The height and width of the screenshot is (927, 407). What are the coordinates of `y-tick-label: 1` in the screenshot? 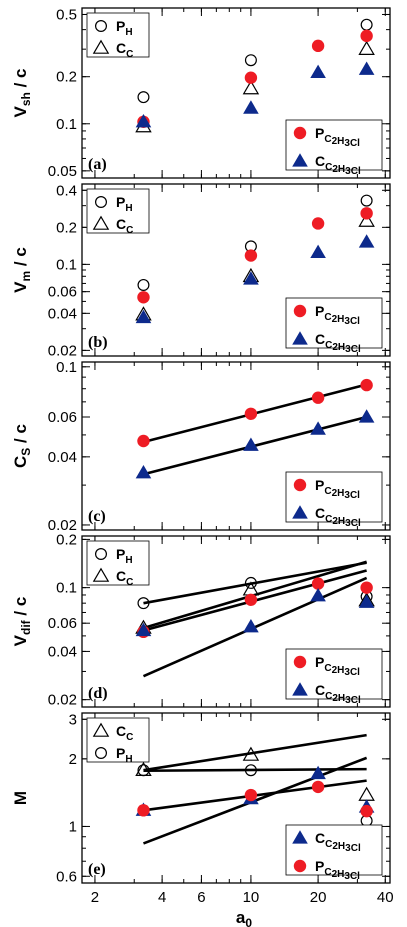 It's located at (73, 826).